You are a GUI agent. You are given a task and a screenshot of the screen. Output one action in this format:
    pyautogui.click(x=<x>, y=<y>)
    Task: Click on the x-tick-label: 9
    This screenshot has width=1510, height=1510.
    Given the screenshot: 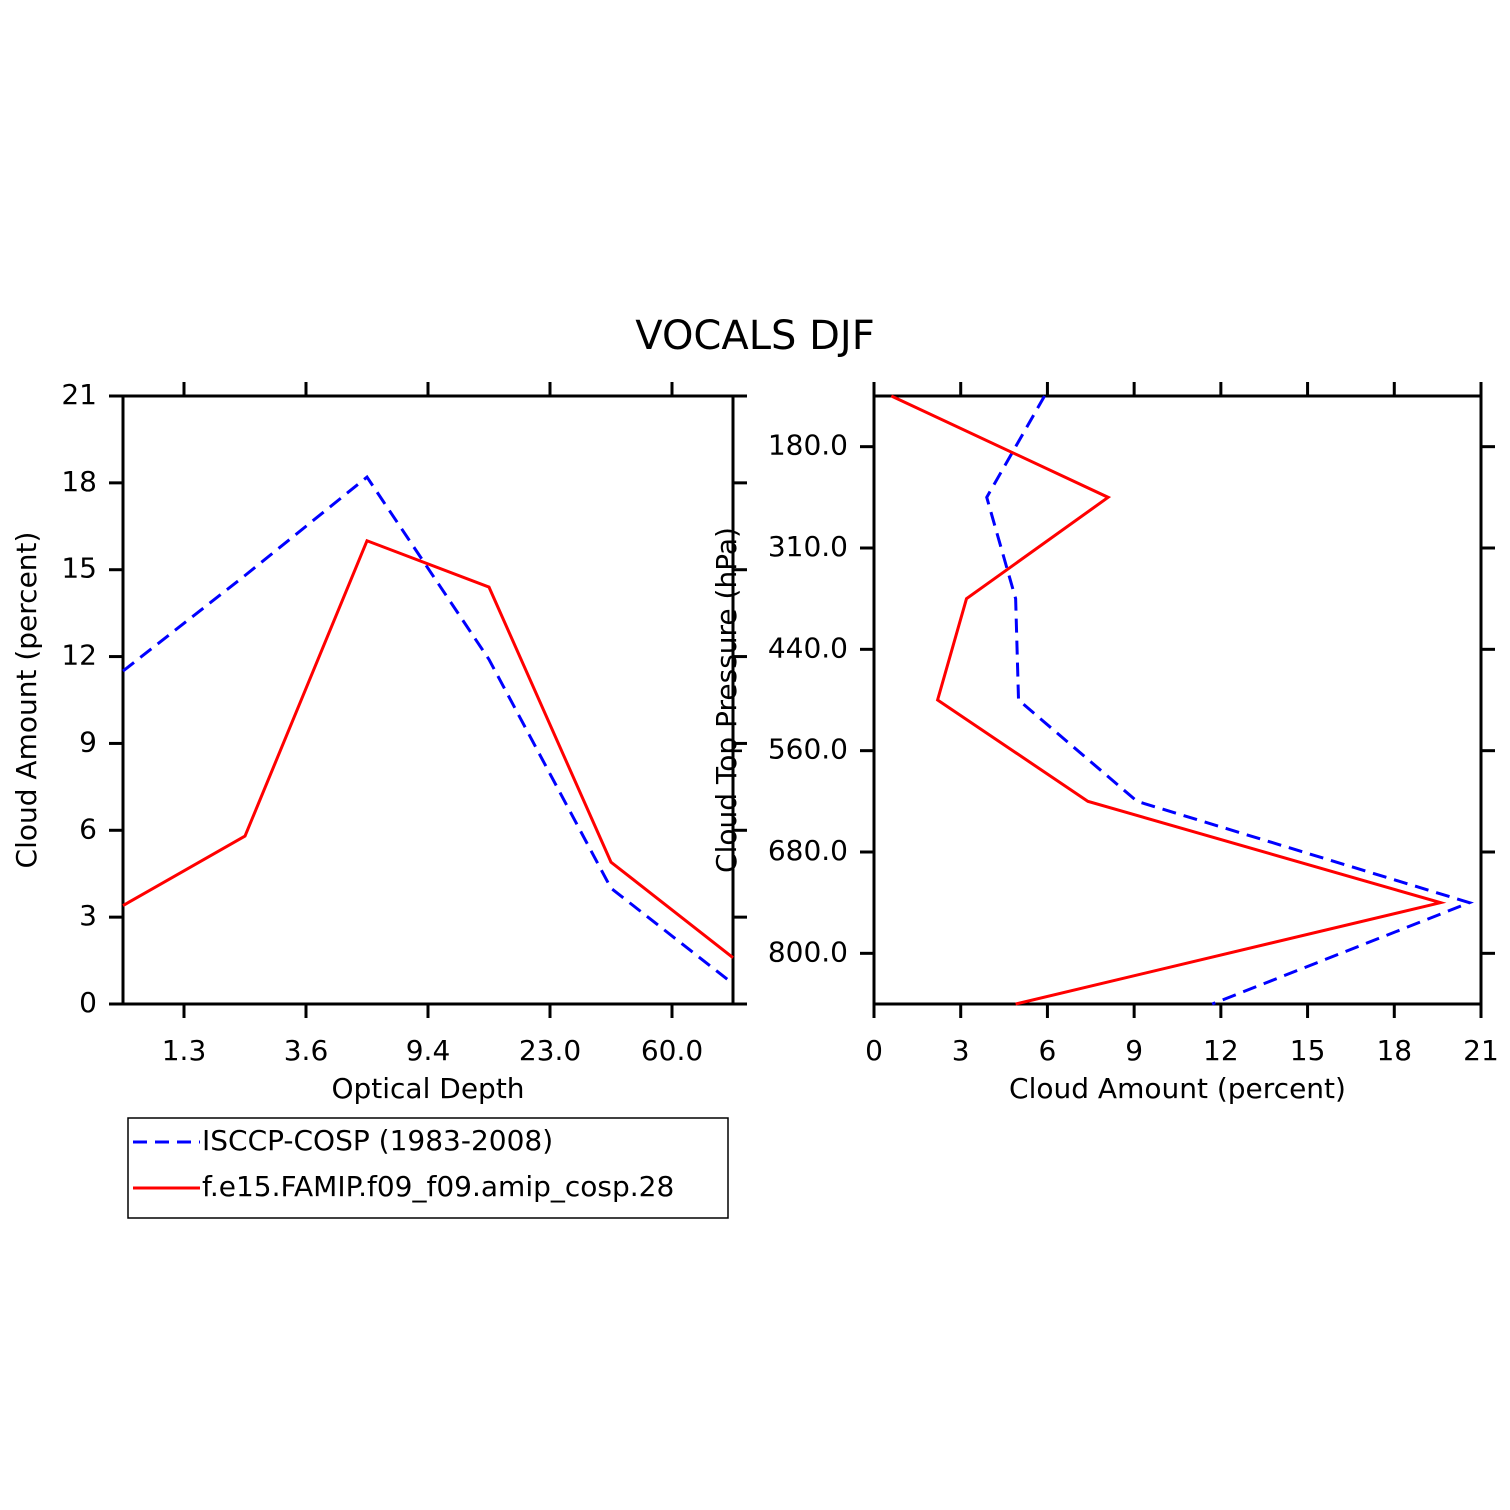 What is the action you would take?
    pyautogui.click(x=1134, y=1050)
    